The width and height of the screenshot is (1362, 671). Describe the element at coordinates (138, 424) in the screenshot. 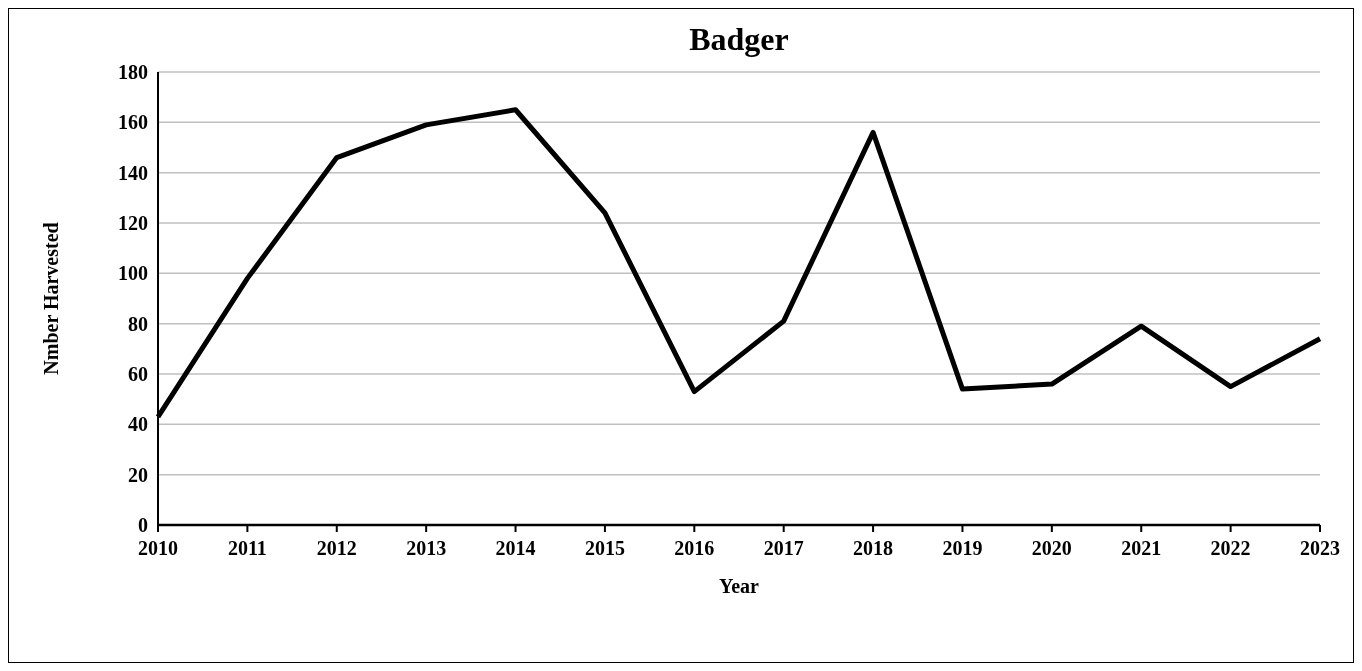

I see `y-tick-label: 40` at that location.